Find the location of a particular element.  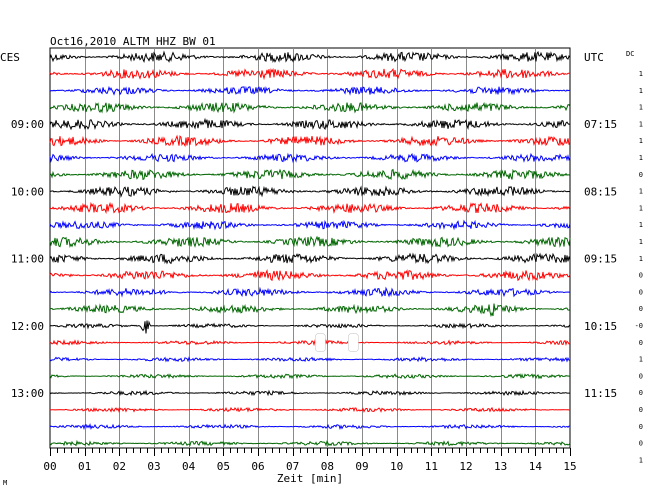

x-axis-label: Zeit [min] is located at coordinates (310, 478).